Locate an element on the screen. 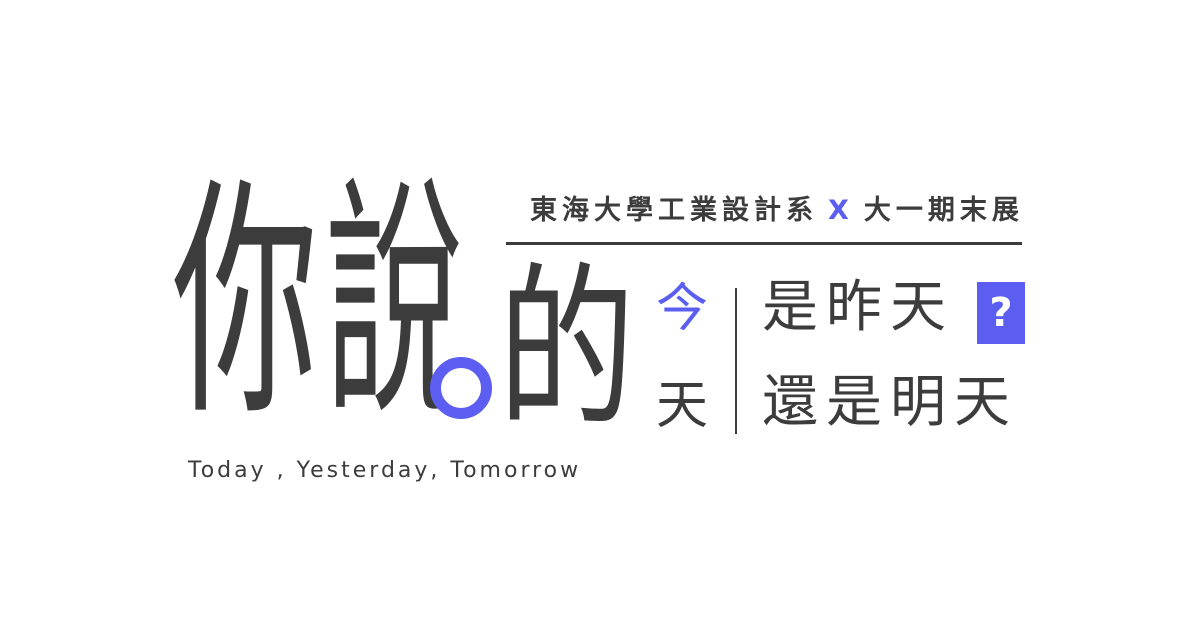  subtitle-school: 東海大學工業設計系 is located at coordinates (674, 210).